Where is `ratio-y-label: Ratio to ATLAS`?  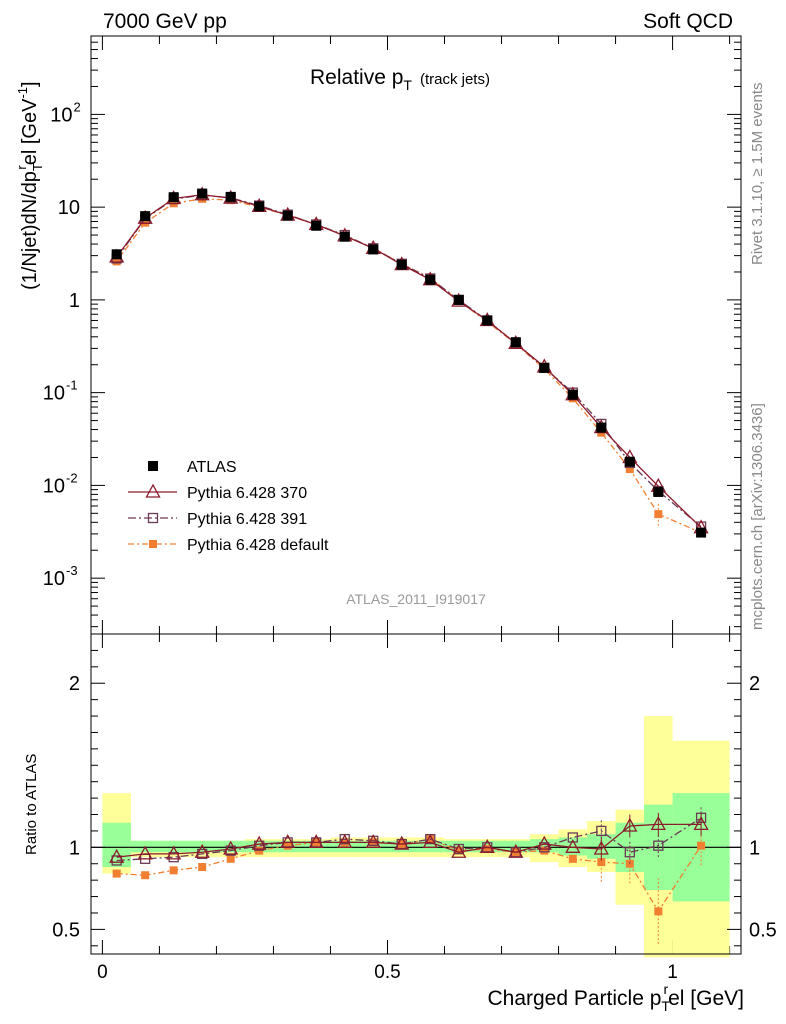 ratio-y-label: Ratio to ATLAS is located at coordinates (31, 804).